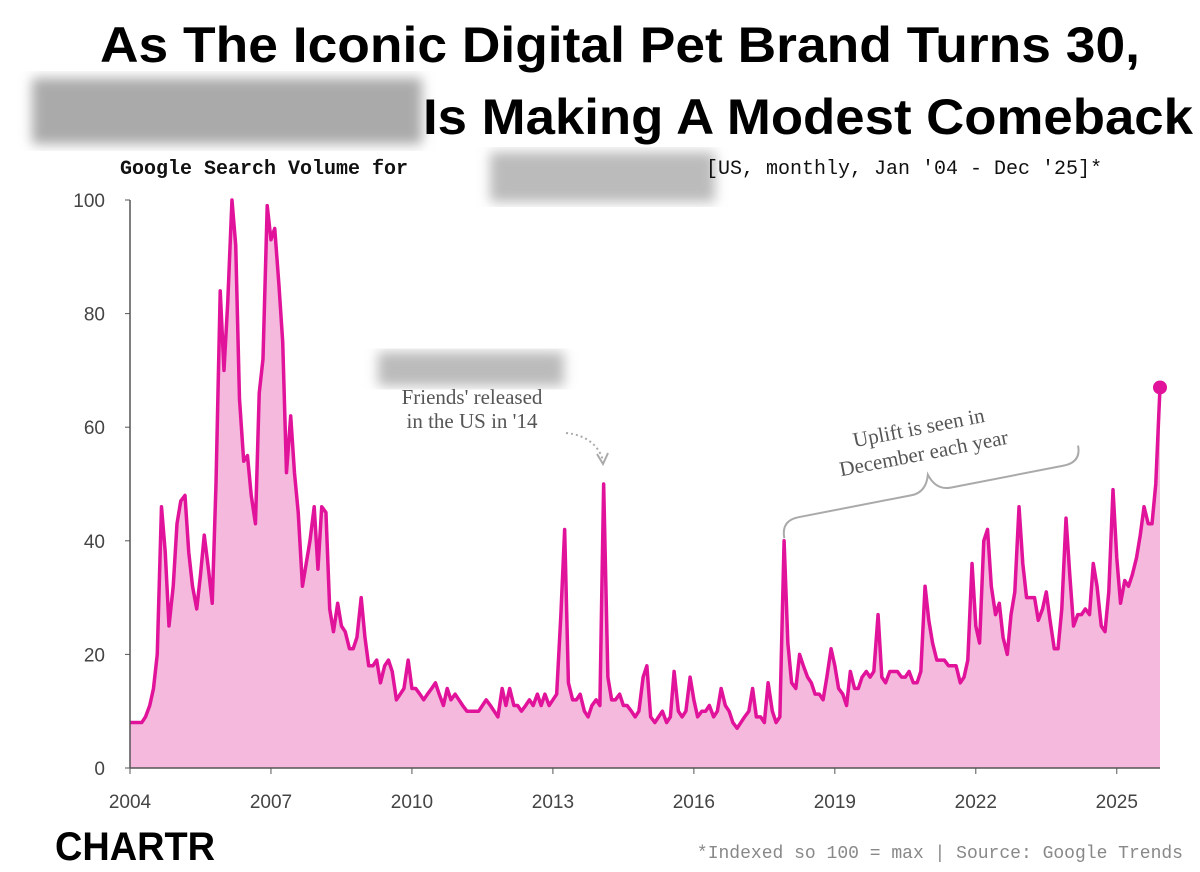 The height and width of the screenshot is (872, 1200). I want to click on x-tick-label: 2013, so click(553, 802).